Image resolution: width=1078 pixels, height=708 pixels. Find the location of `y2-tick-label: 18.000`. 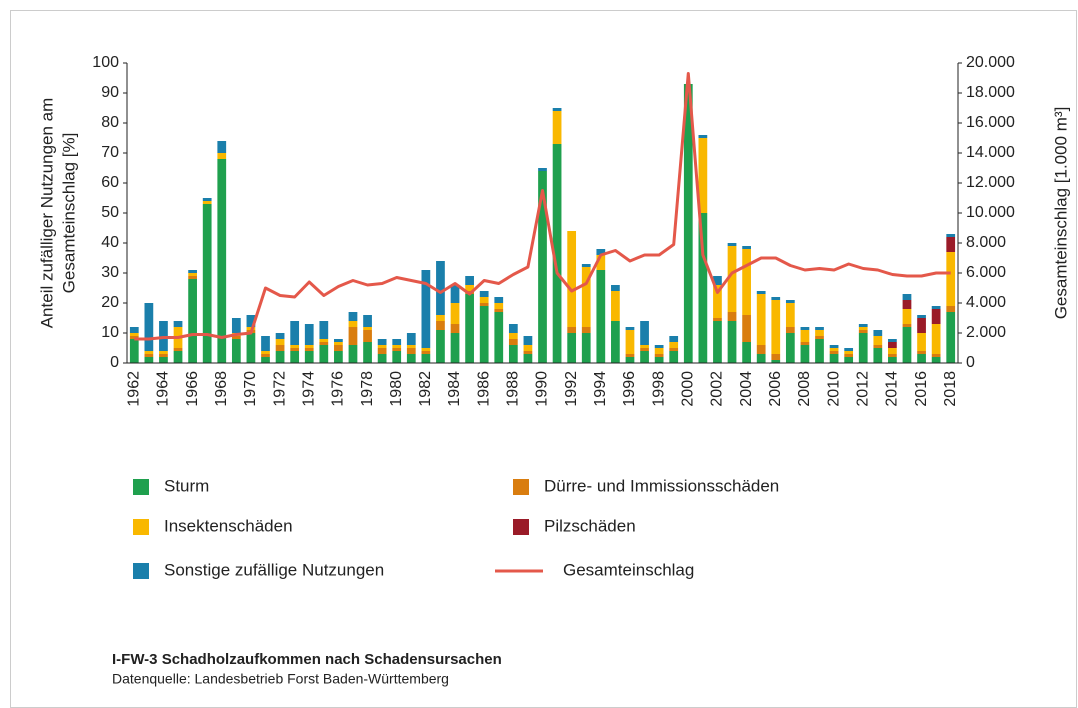

y2-tick-label: 18.000 is located at coordinates (990, 92).